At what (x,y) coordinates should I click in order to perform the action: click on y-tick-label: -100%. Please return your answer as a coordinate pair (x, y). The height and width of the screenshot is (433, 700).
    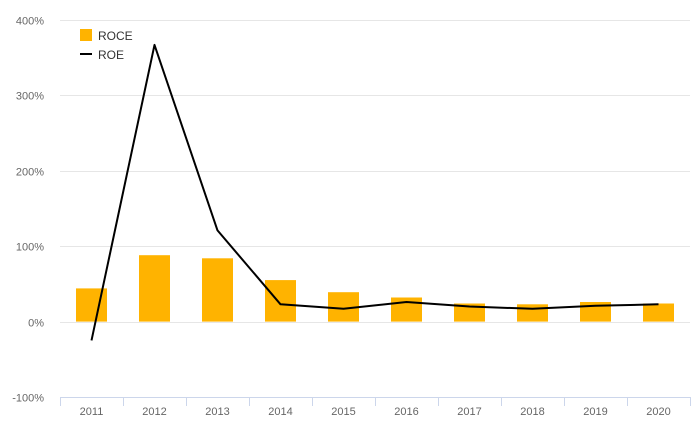
    Looking at the image, I should click on (28, 399).